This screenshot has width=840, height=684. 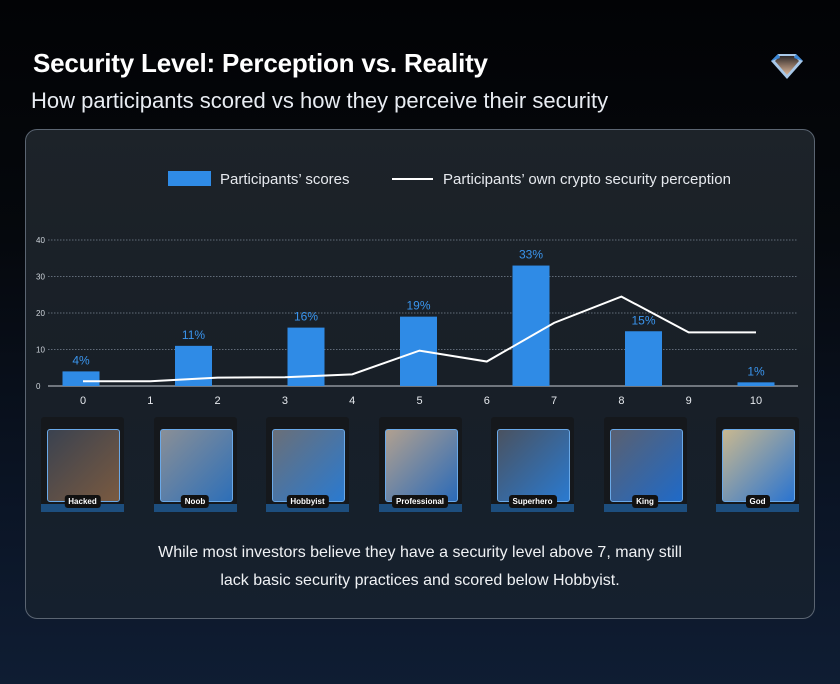 What do you see at coordinates (531, 255) in the screenshot?
I see `bar-value-label: 33%` at bounding box center [531, 255].